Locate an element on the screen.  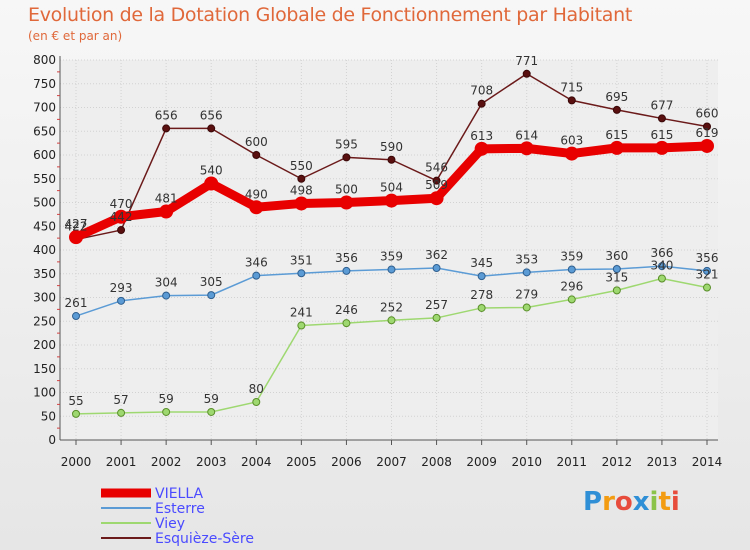
data-label: 252 is located at coordinates (391, 307).